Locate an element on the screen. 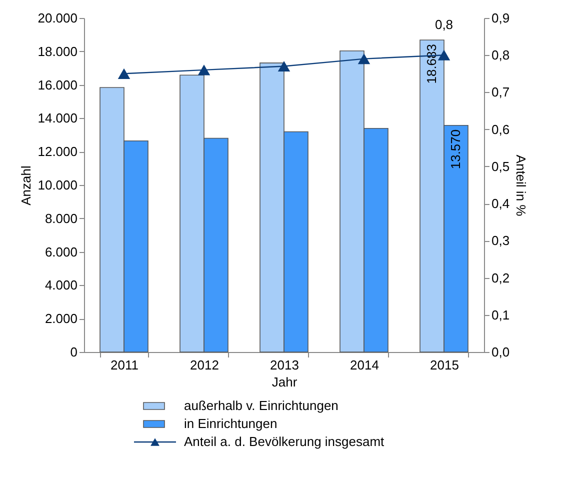 This screenshot has width=568, height=485. legend-label: Anteil a. d. Bevölkerung insgesamt is located at coordinates (284, 441).